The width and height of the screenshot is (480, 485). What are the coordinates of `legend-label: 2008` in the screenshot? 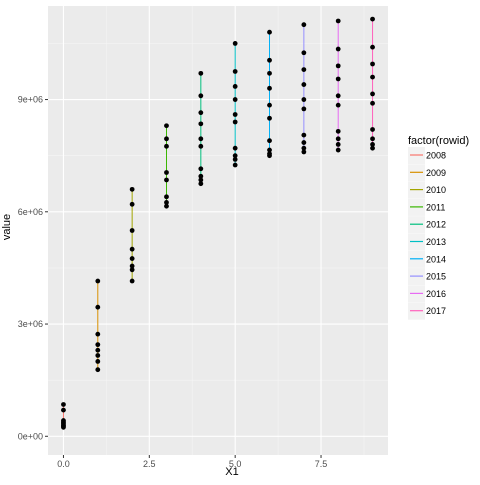 It's located at (436, 156).